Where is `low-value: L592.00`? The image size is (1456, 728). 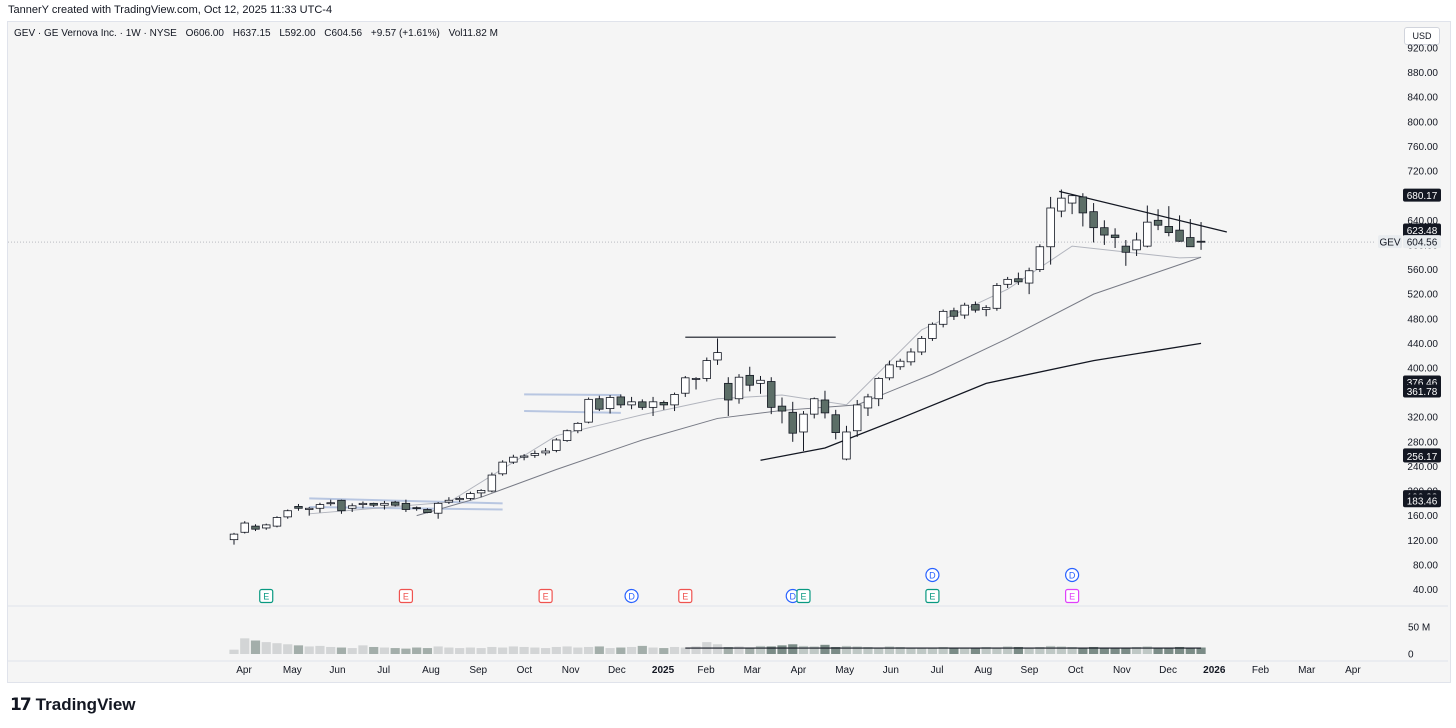
low-value: L592.00 is located at coordinates (297, 33).